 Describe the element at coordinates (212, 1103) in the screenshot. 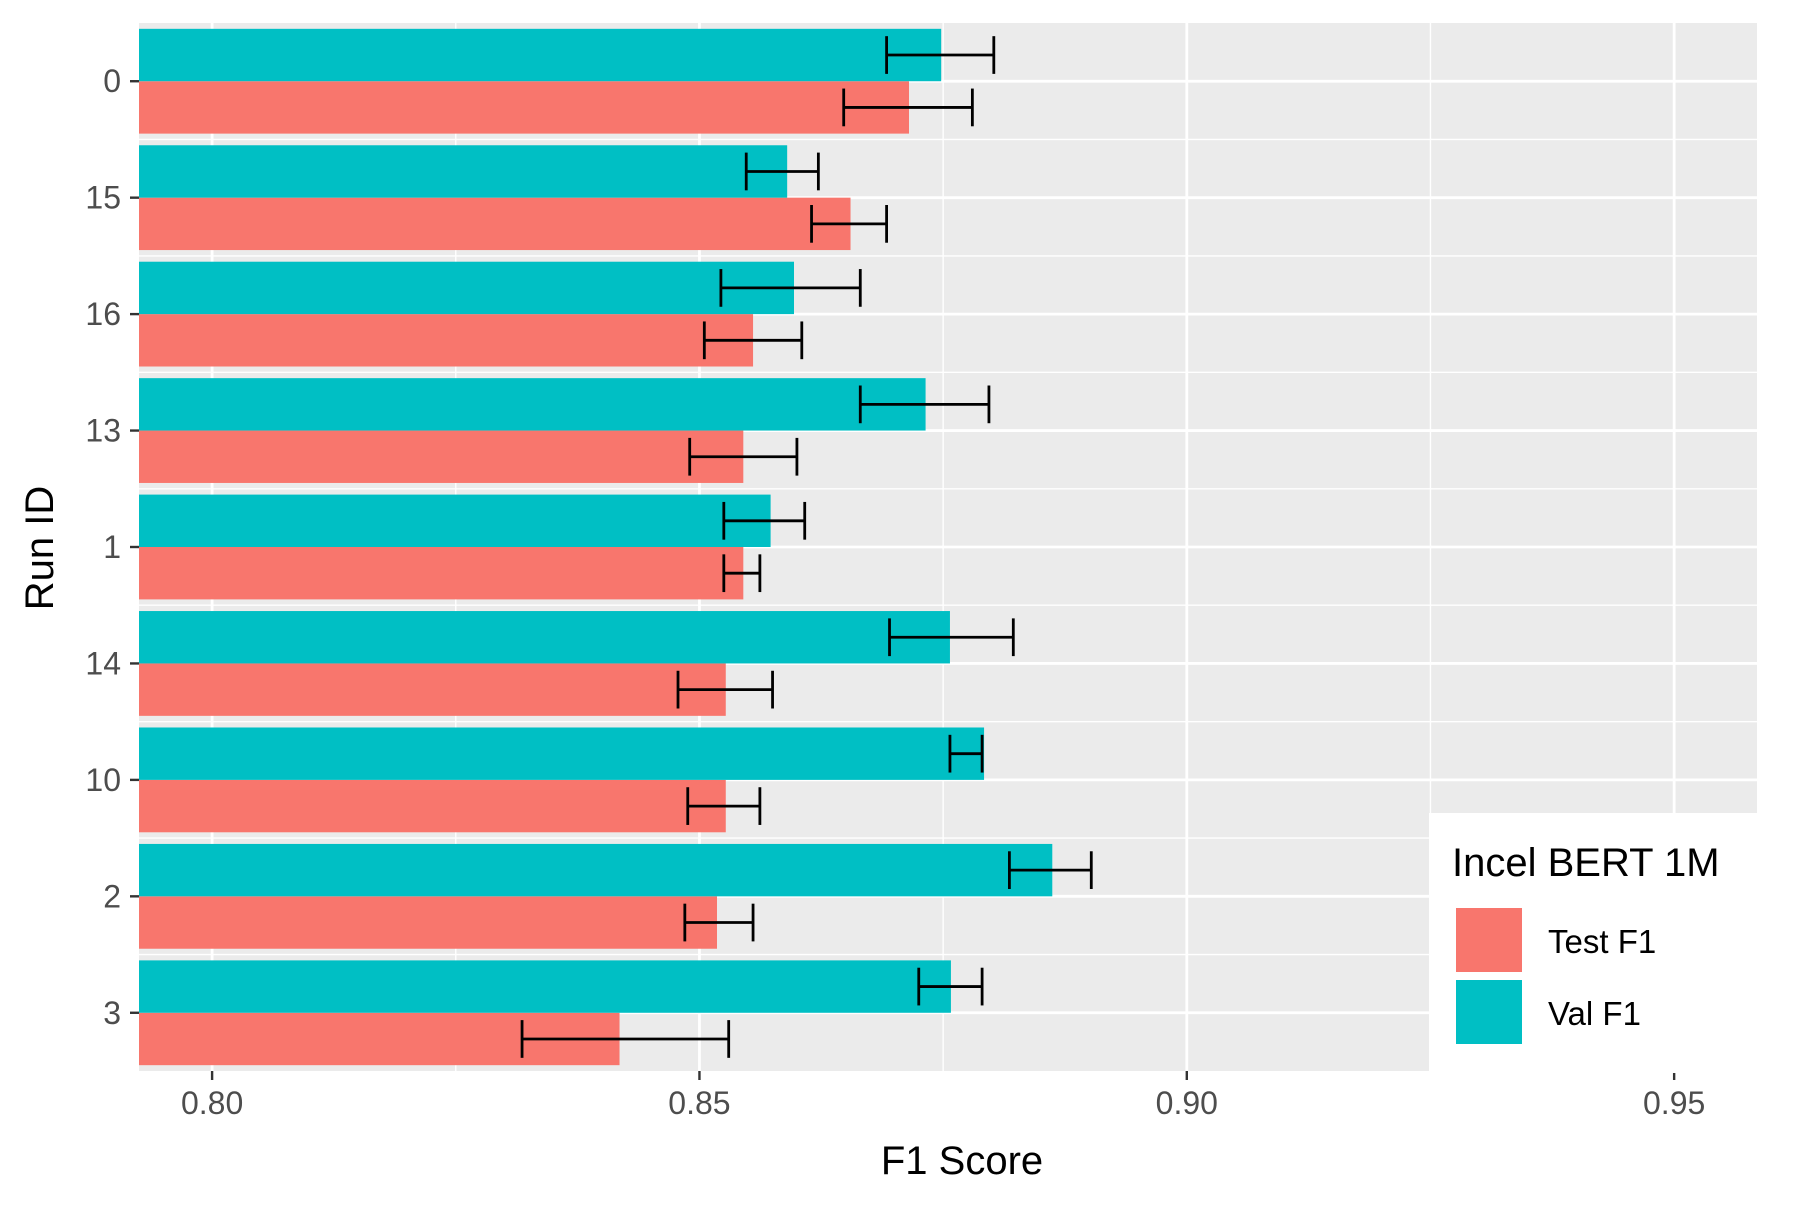

I see `x-tick-label: 0.80` at that location.